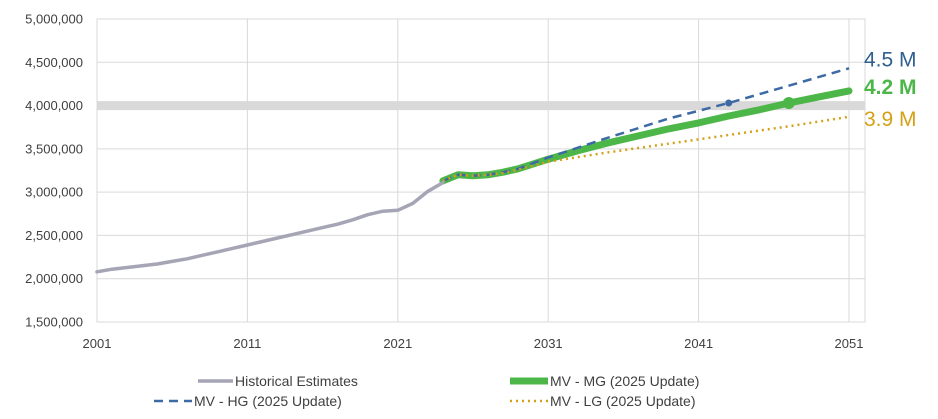  I want to click on end-labels-group: 4.5 M 4.2 M 3.9 M, so click(890, 89).